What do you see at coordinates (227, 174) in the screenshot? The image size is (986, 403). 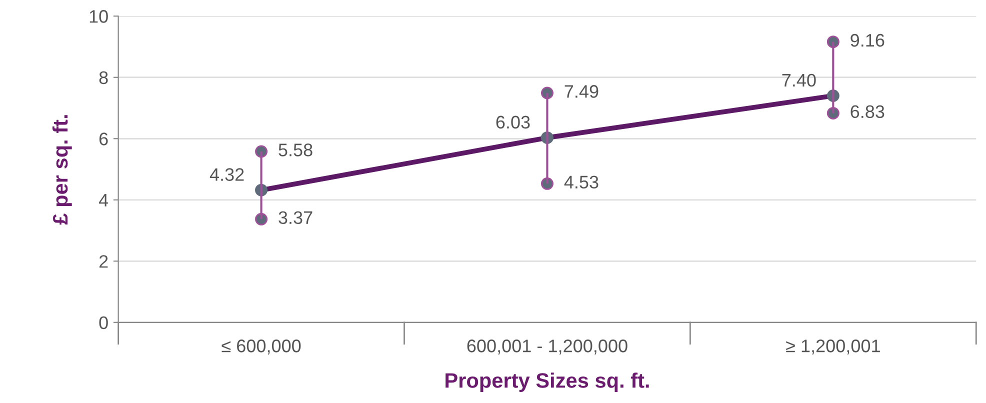 I see `data-label: 4.32` at bounding box center [227, 174].